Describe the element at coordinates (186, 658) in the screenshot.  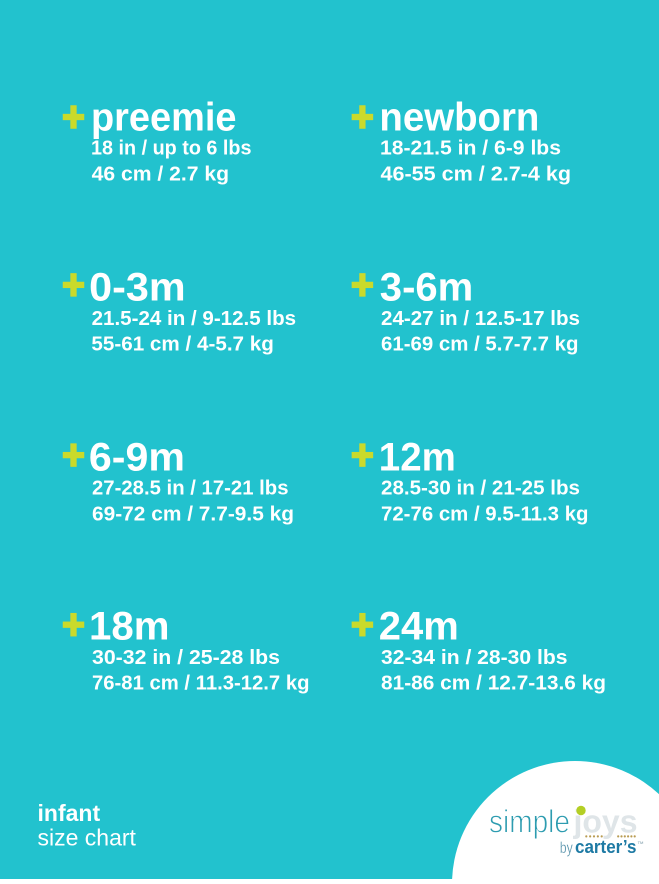
I see `svg-text: 30-32 in / 25-28 lbs` at that location.